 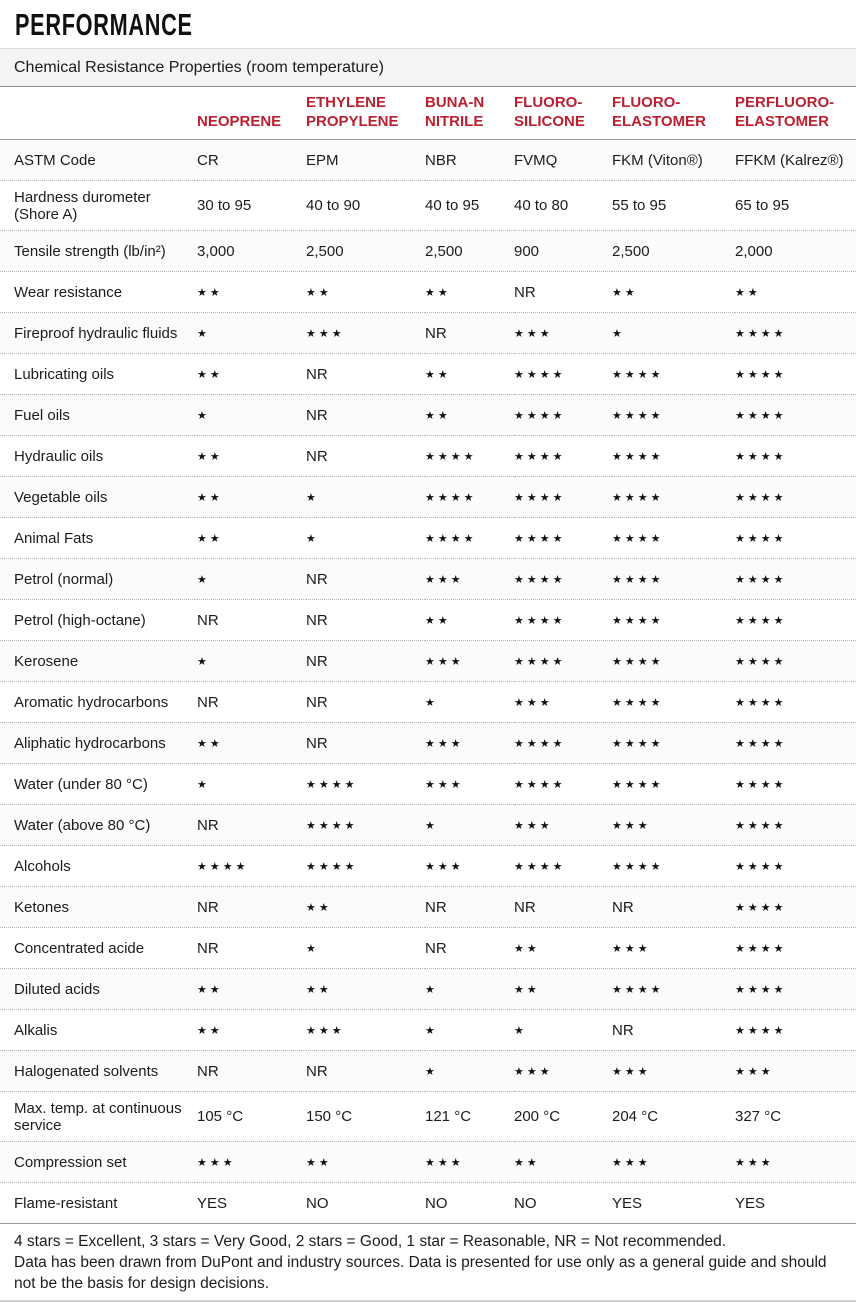 What do you see at coordinates (428, 24) in the screenshot?
I see `title-bar: PERFORMANCE` at bounding box center [428, 24].